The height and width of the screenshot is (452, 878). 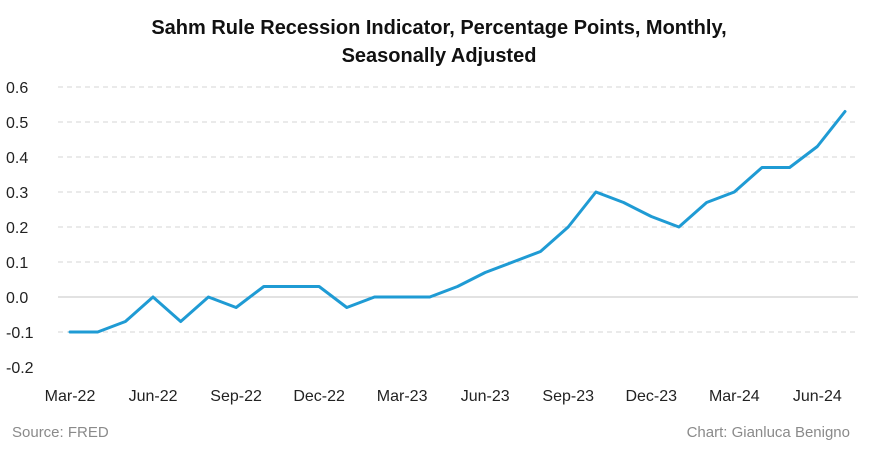 What do you see at coordinates (17, 158) in the screenshot?
I see `y-tick-label: 0.4` at bounding box center [17, 158].